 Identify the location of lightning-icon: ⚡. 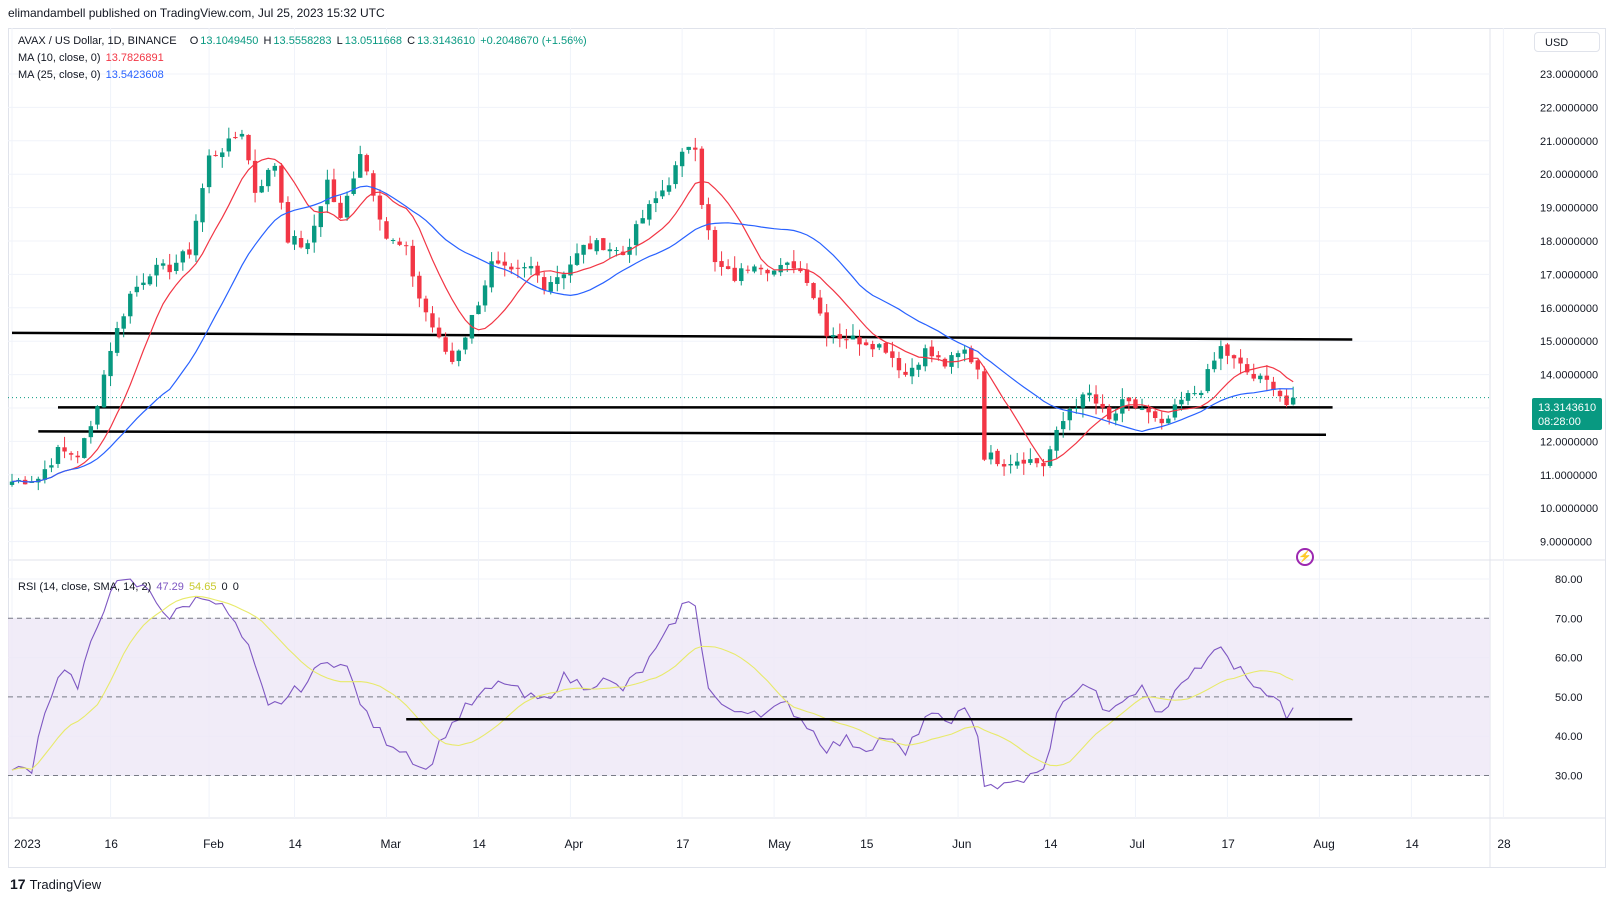
(1305, 557).